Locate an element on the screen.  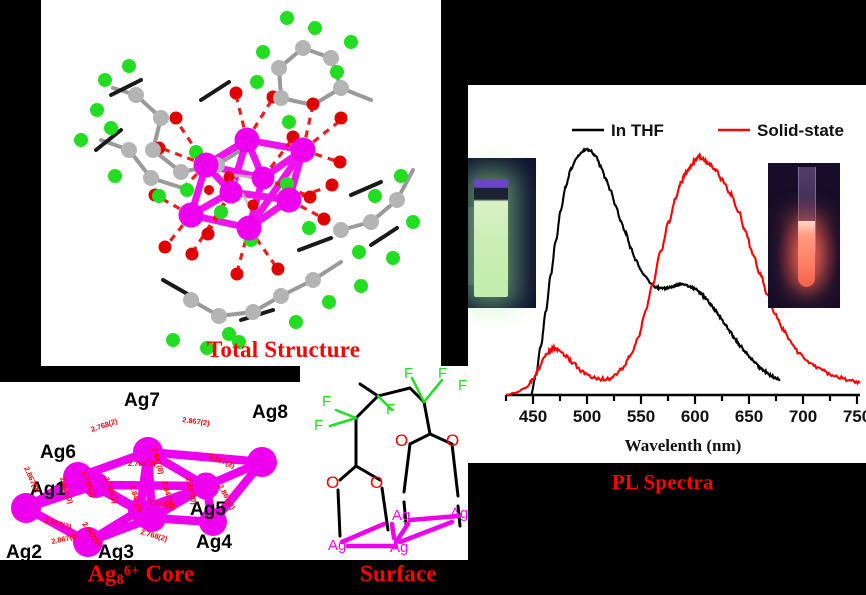
pl-legend: In THF Solid-state is located at coordinates (708, 130).